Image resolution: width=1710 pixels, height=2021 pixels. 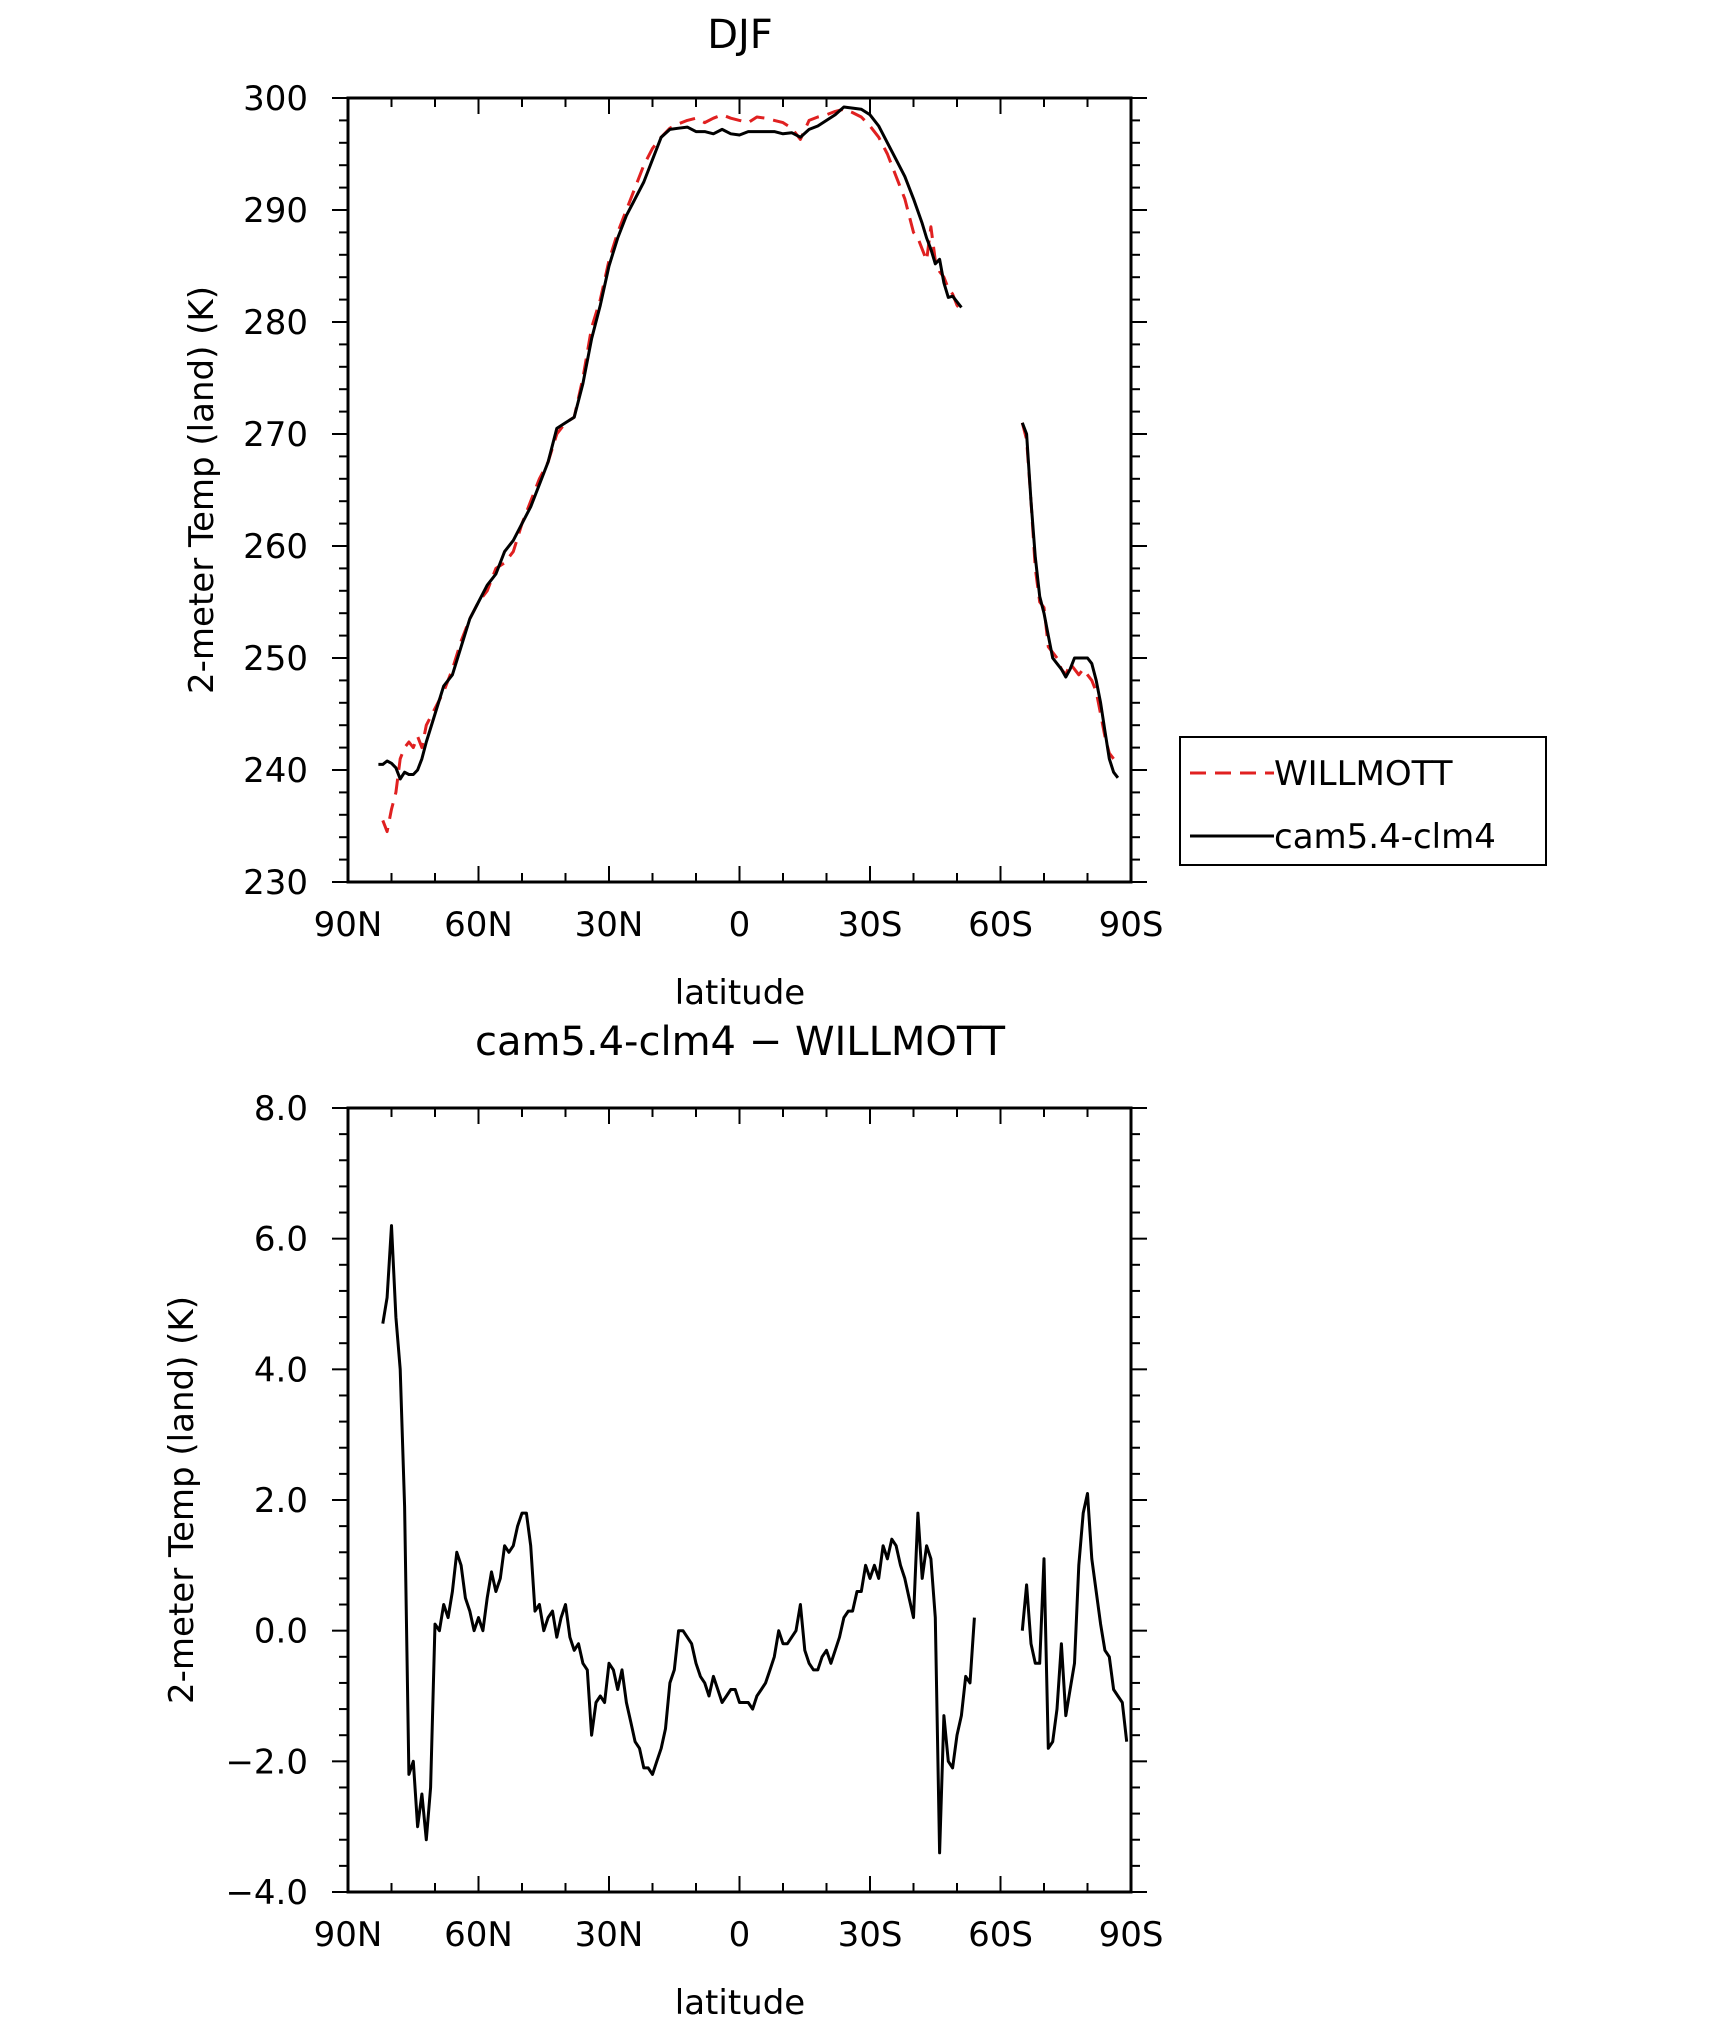 I want to click on y-tick-label: 270, so click(x=275, y=435).